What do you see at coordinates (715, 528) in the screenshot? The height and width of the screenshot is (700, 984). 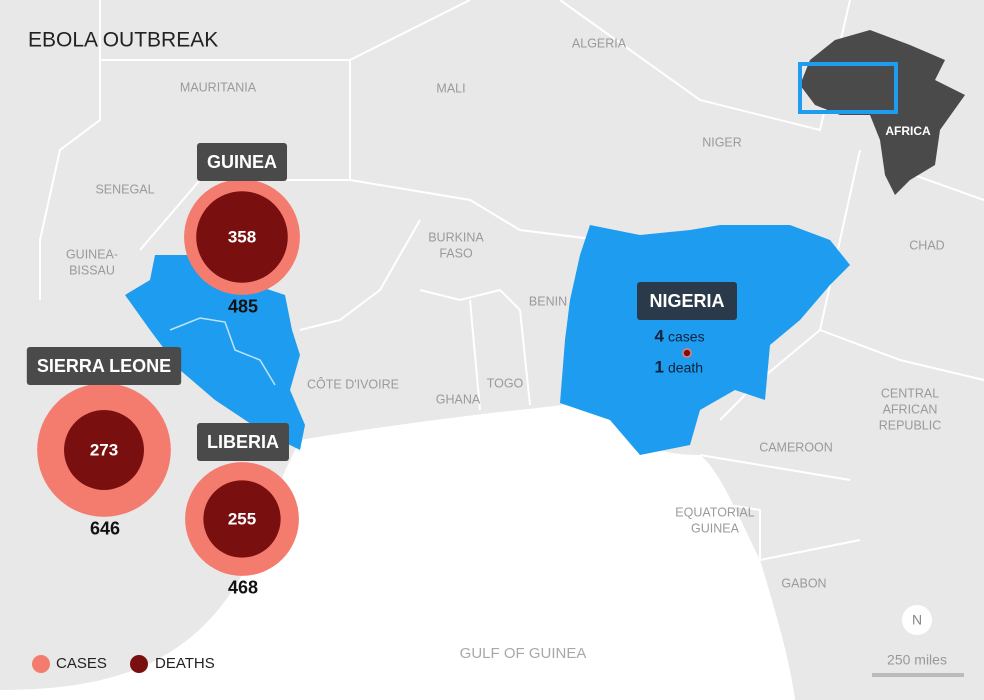 I see `map-label: GUINEA` at bounding box center [715, 528].